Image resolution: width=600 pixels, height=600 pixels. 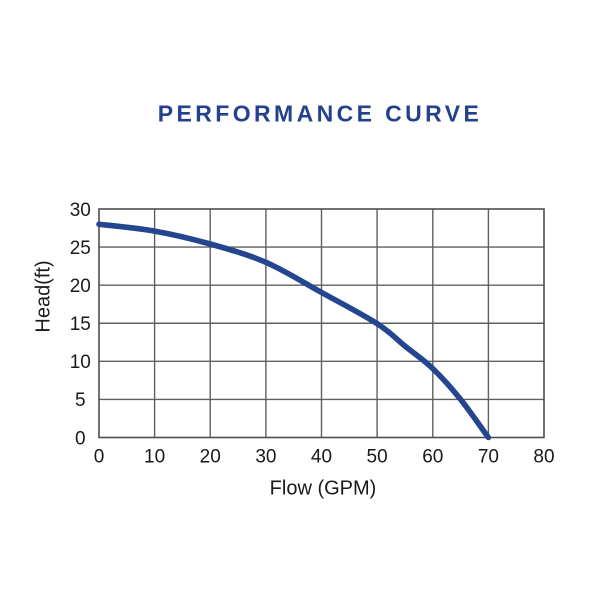 I want to click on svg-text: 50, so click(x=377, y=457).